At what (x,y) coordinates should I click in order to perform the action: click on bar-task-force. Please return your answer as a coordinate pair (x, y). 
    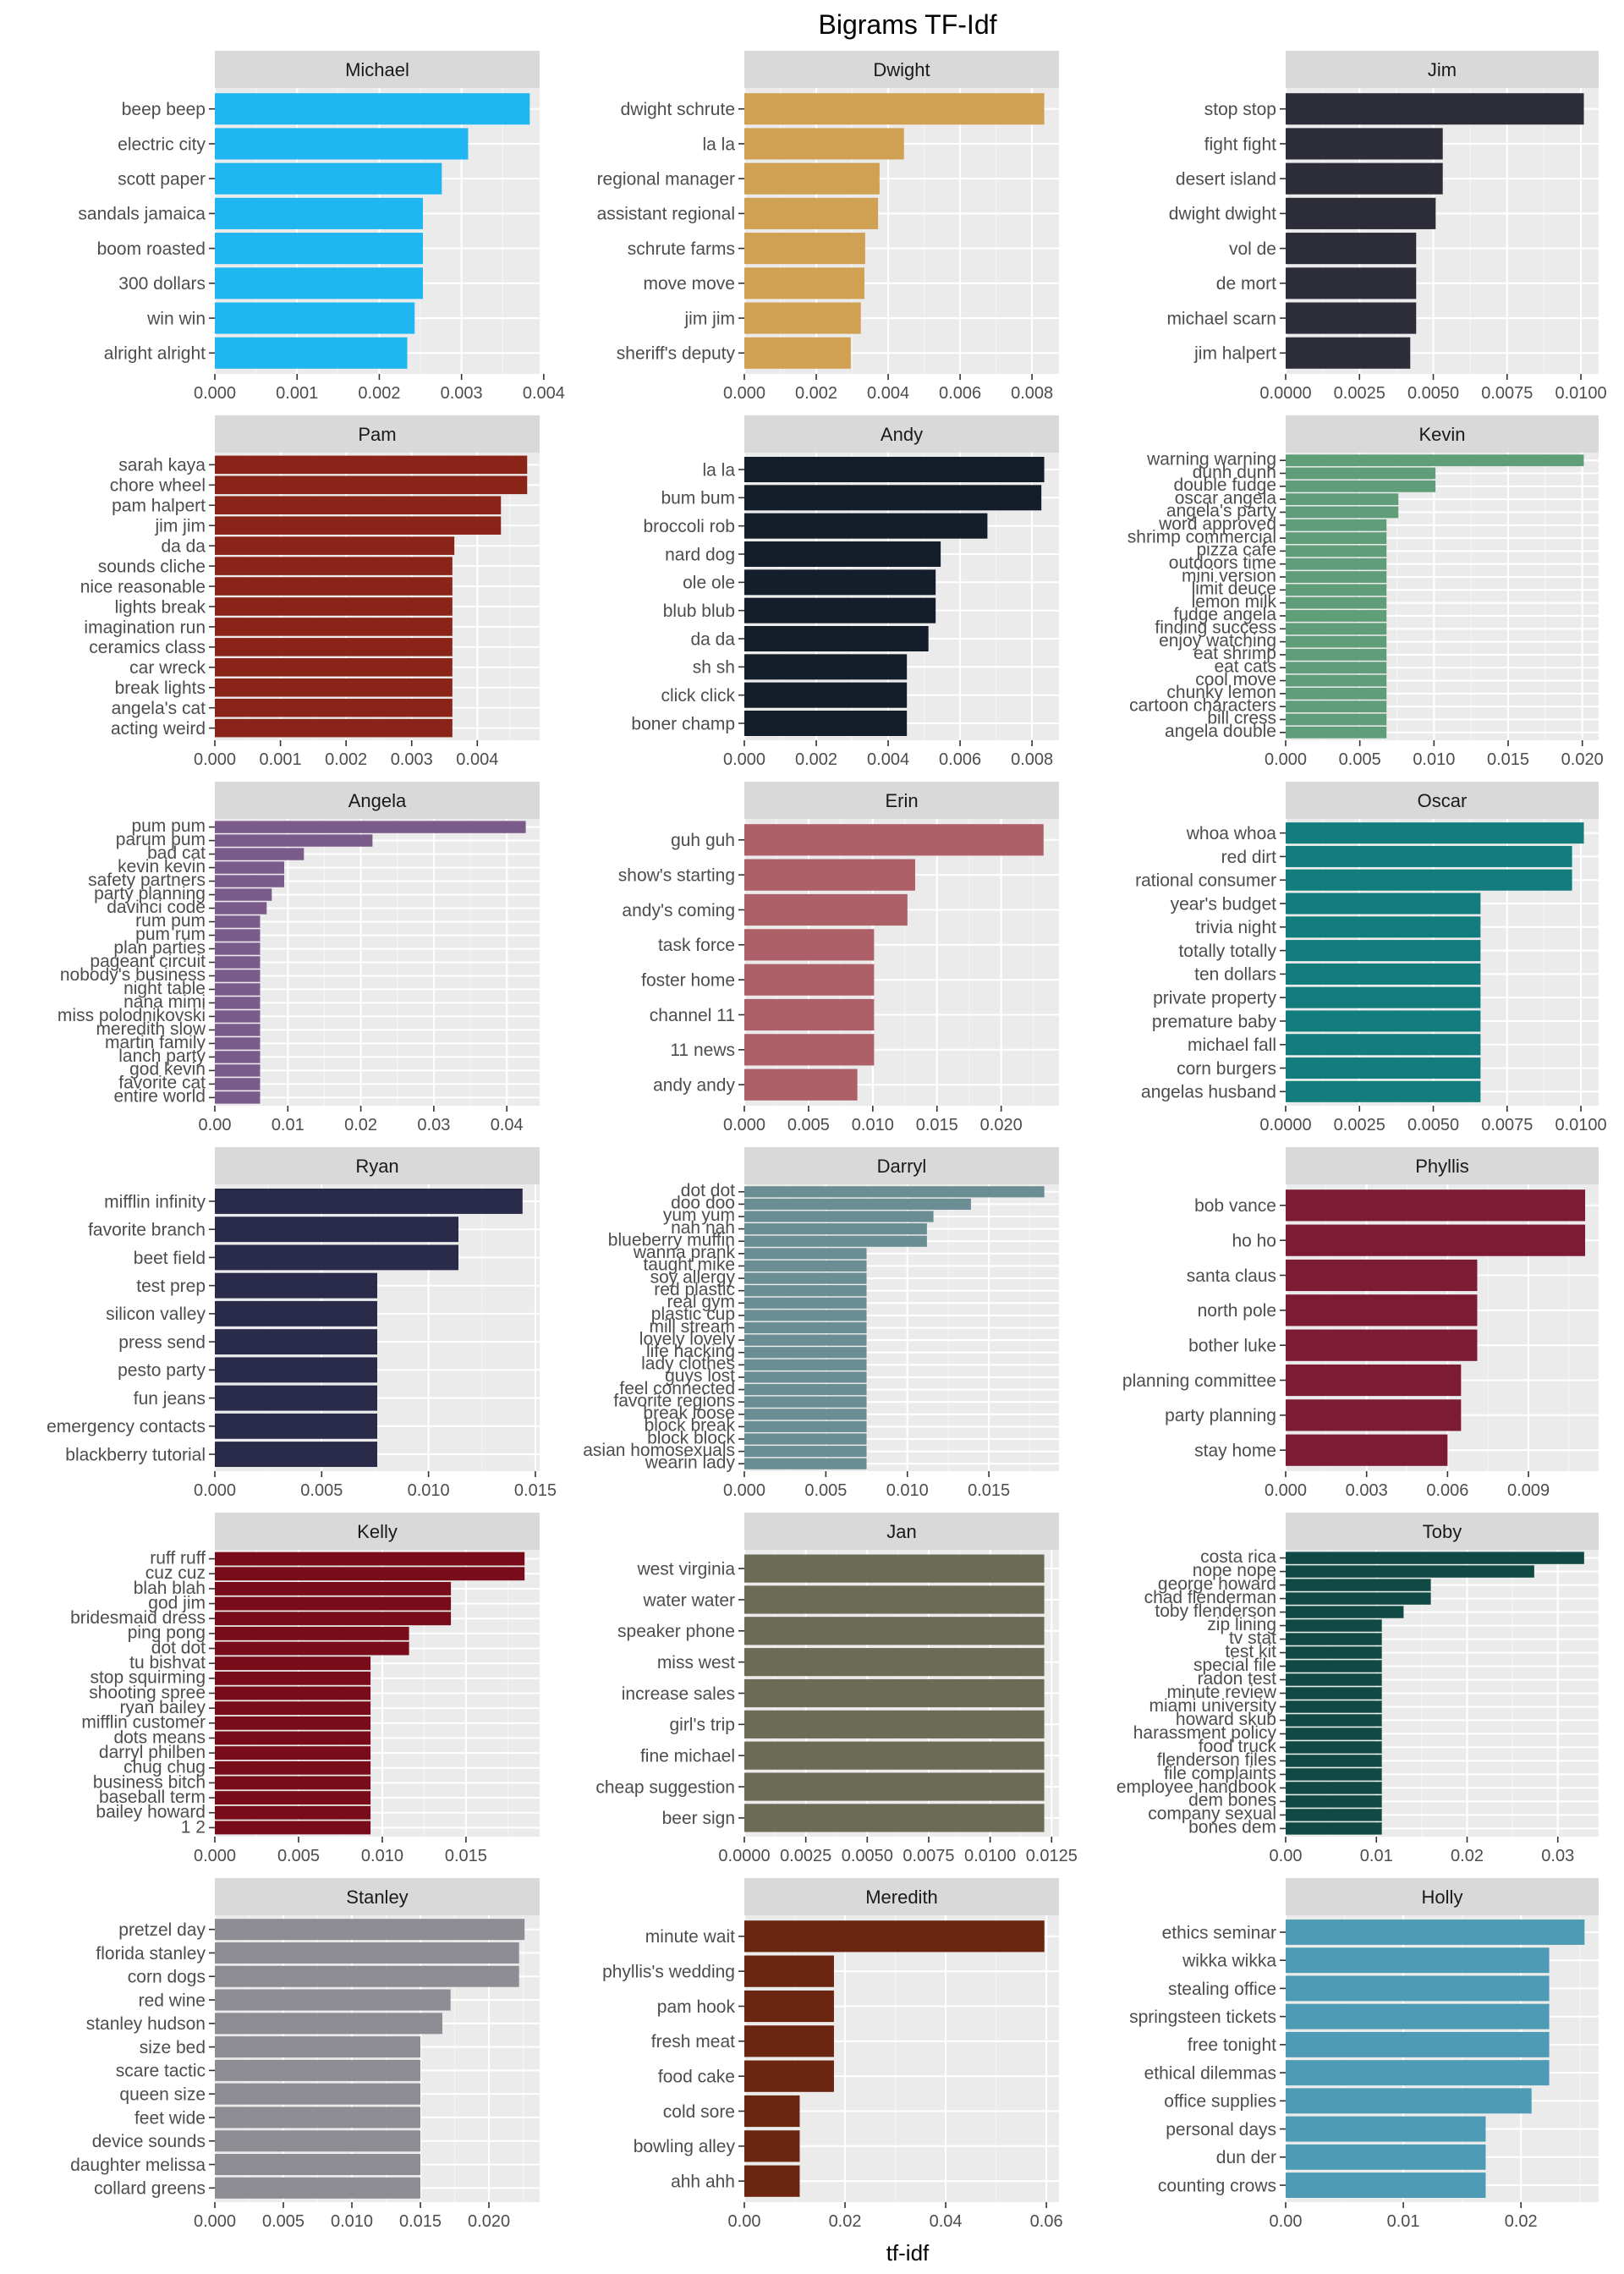
    Looking at the image, I should click on (810, 945).